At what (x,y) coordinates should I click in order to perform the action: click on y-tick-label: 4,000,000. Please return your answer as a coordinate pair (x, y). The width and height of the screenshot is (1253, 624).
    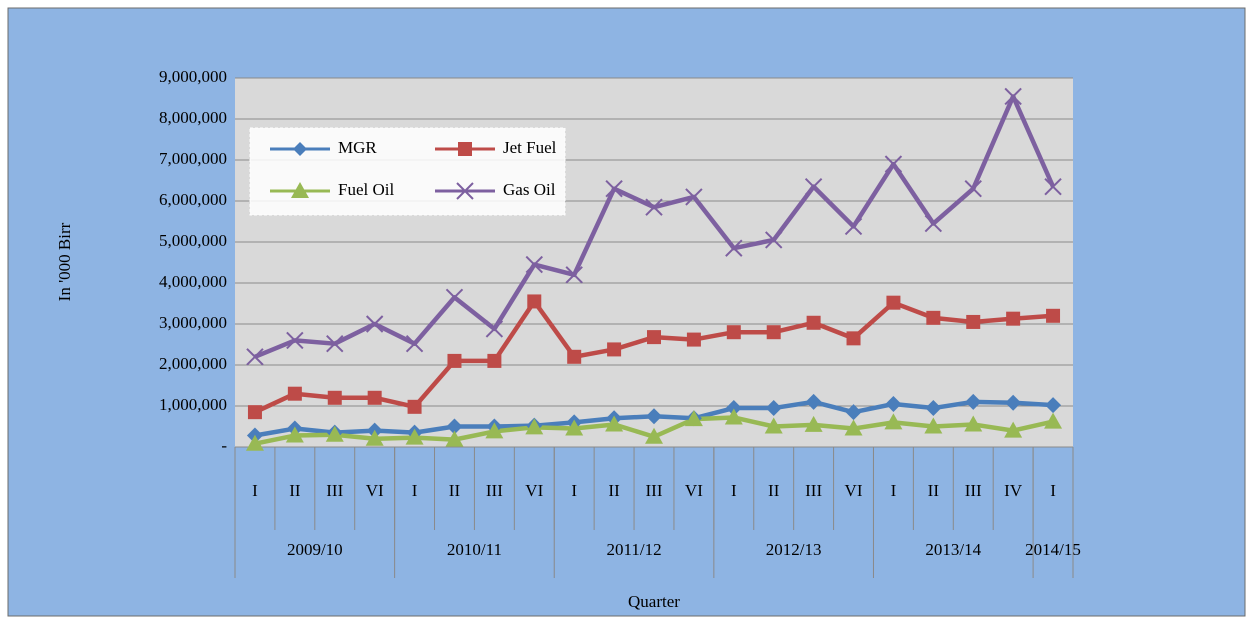
    Looking at the image, I should click on (193, 281).